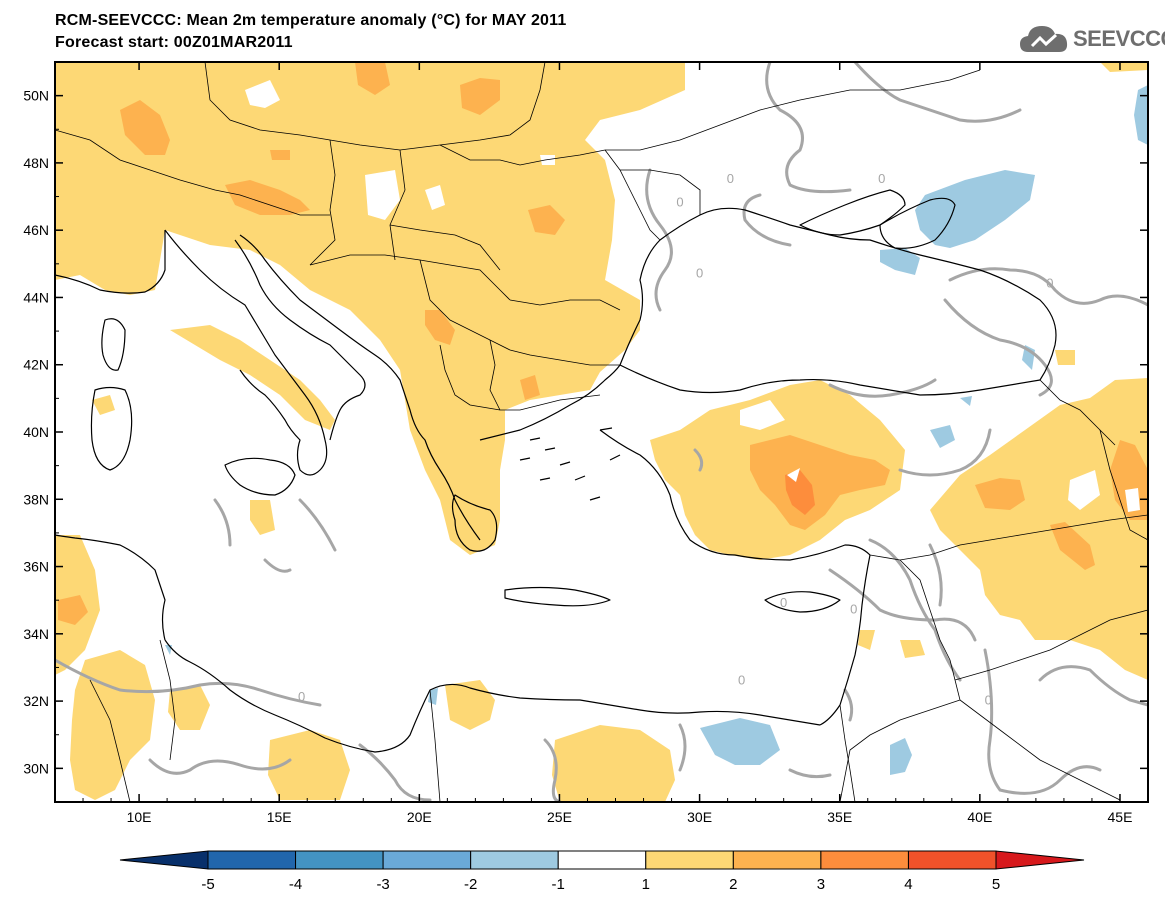  What do you see at coordinates (36, 230) in the screenshot?
I see `lat-tick-label: 46N` at bounding box center [36, 230].